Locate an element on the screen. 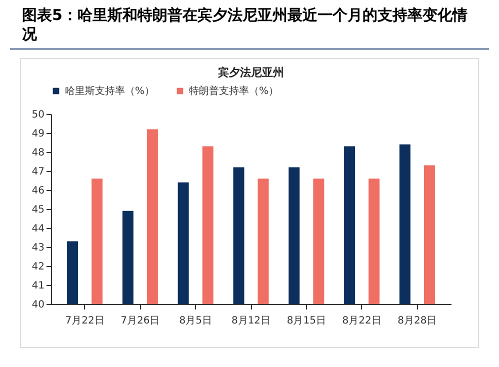 Image resolution: width=499 pixels, height=367 pixels. y-tick-label: 41 is located at coordinates (38, 286).